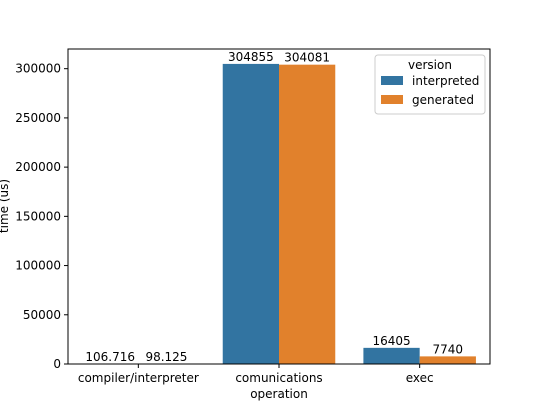  Describe the element at coordinates (38, 69) in the screenshot. I see `y-tick-label: 300000` at that location.